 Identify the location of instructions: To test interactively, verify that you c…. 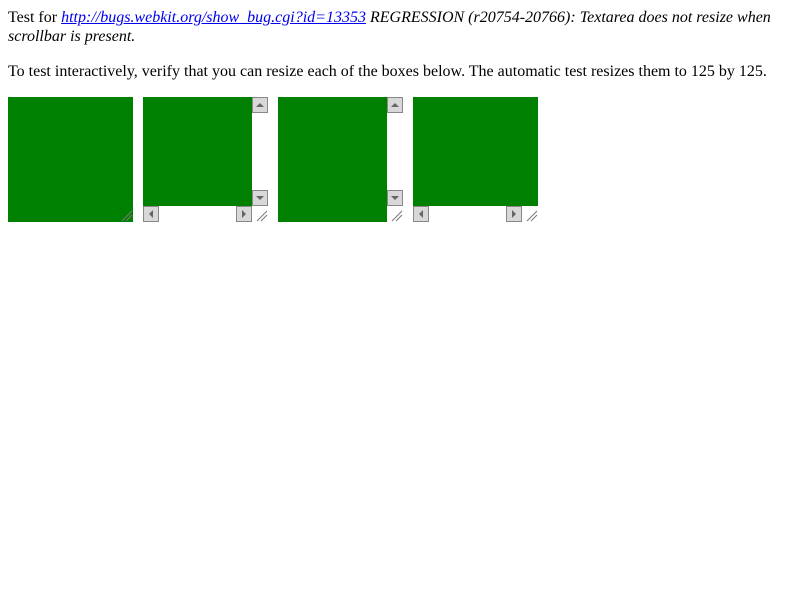
(387, 71).